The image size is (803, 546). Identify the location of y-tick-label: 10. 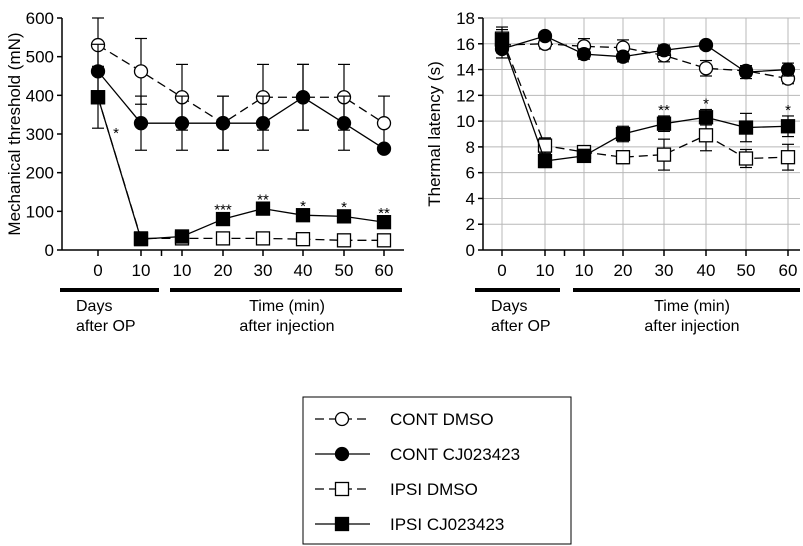
(465, 121).